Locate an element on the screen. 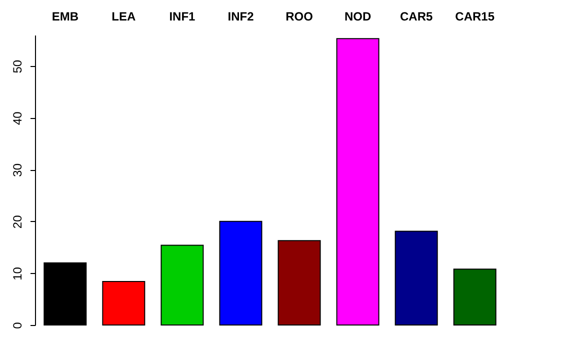 The image size is (576, 360). y-tick-label: 10 is located at coordinates (17, 273).